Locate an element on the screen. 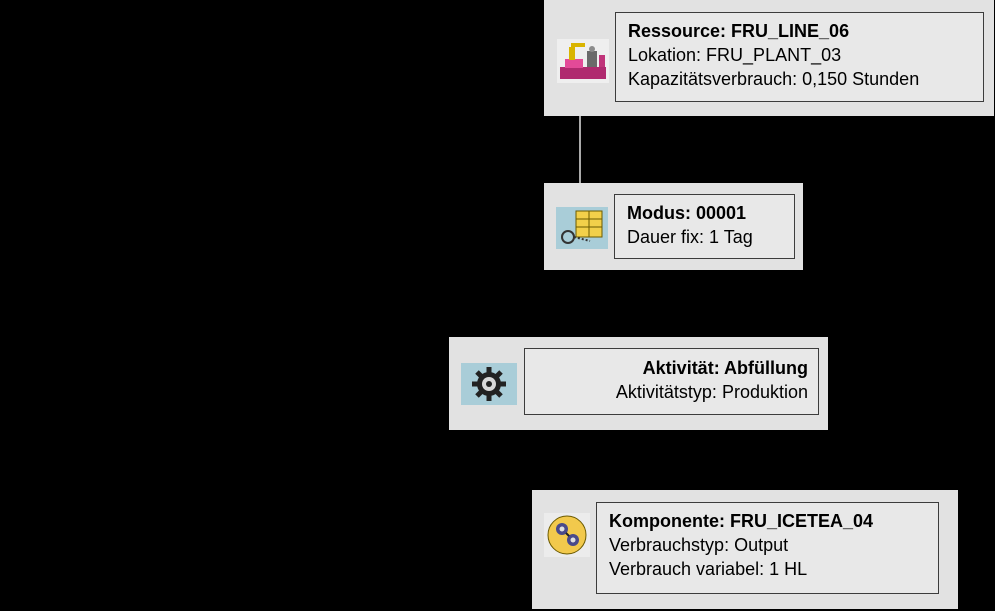  component-title: Komponente: FRU_ICETEA_04 is located at coordinates (741, 521).